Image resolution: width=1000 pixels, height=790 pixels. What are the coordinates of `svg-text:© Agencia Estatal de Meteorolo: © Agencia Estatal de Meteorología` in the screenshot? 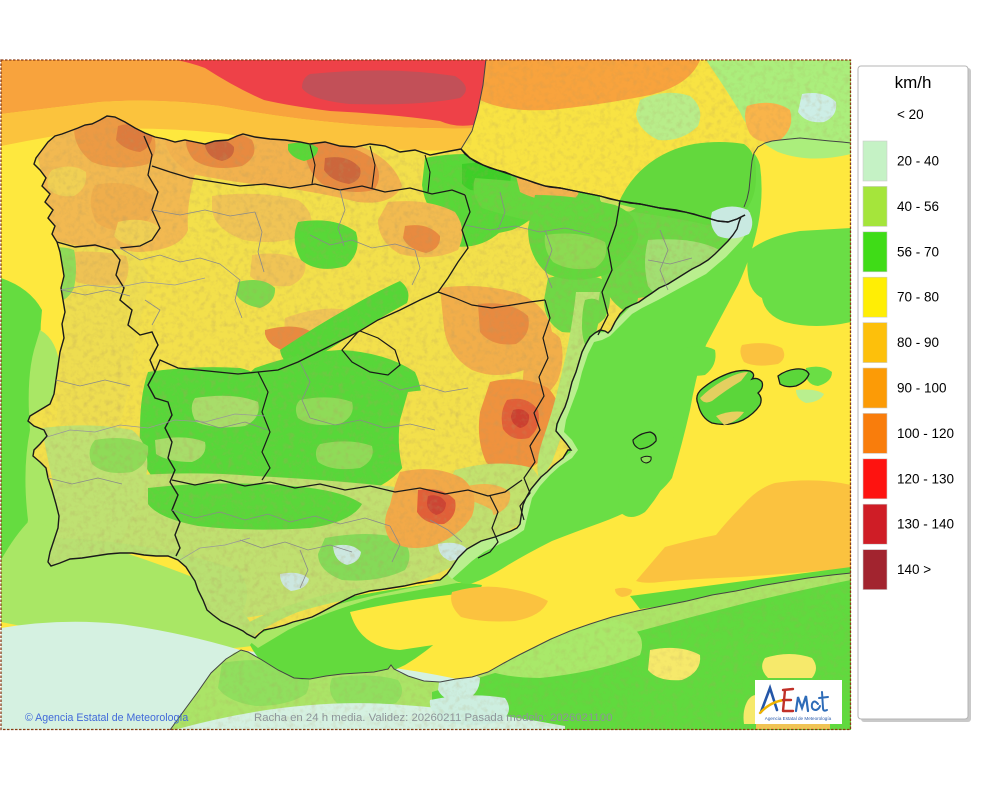 It's located at (106, 718).